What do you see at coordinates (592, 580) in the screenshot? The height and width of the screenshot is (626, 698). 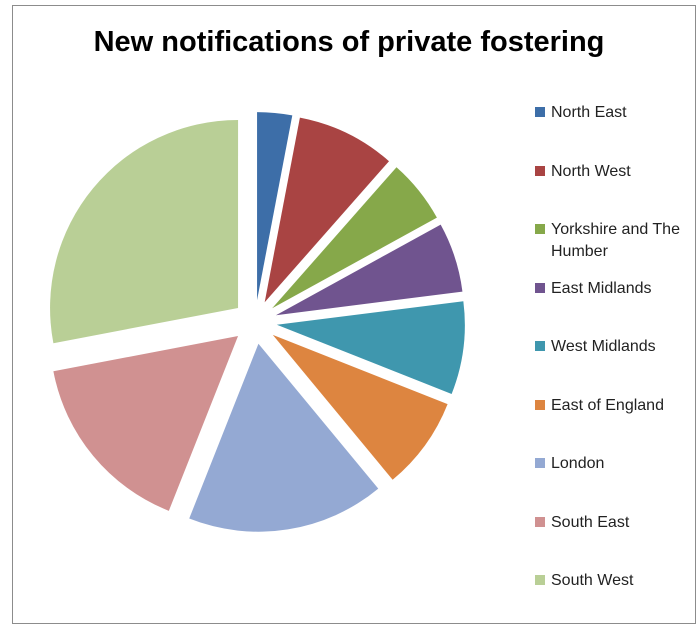 I see `legend-label: South West` at bounding box center [592, 580].